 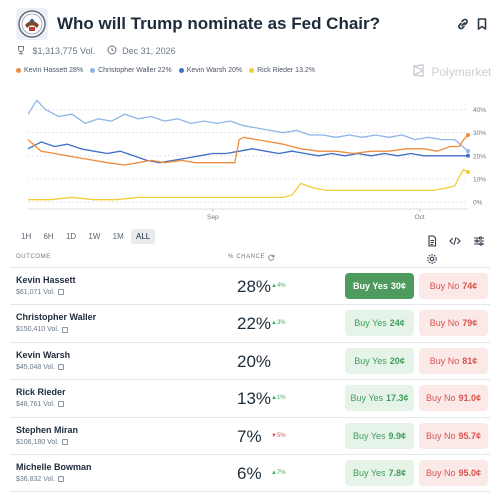 I want to click on y-tick-label: 40%, so click(x=479, y=110).